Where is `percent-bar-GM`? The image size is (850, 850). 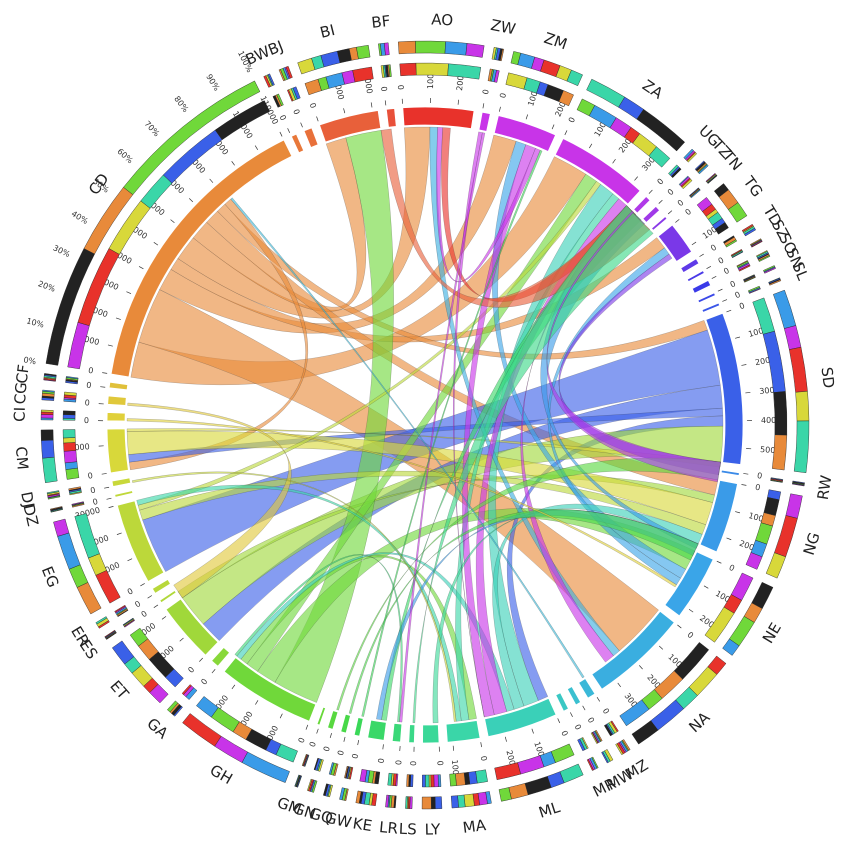 percent-bar-GM is located at coordinates (297, 780).